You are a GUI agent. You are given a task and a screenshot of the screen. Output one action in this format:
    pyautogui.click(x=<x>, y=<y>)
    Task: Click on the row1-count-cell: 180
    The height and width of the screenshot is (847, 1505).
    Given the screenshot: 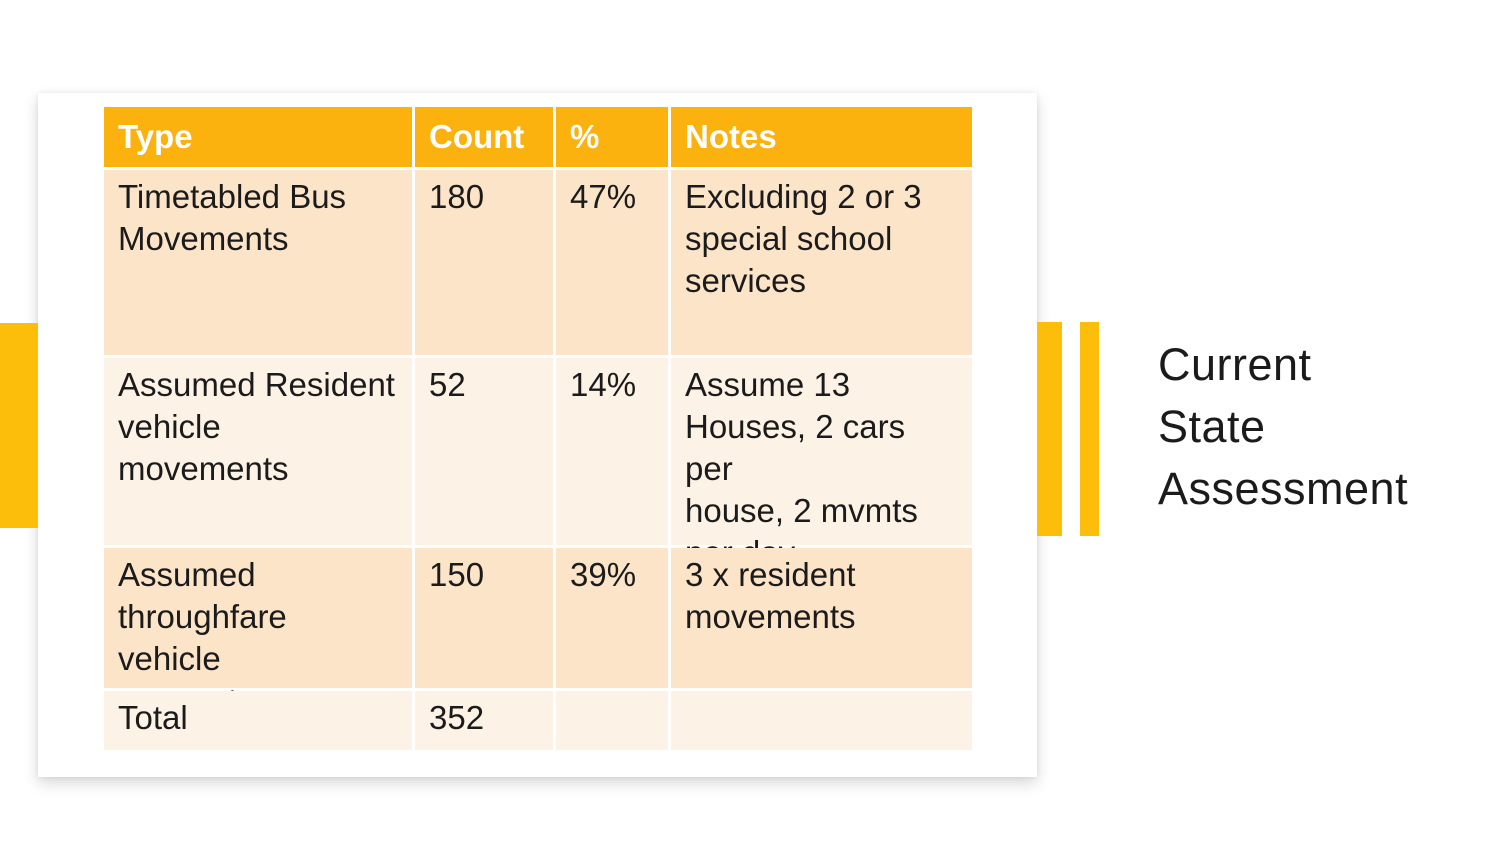 What is the action you would take?
    pyautogui.click(x=484, y=262)
    